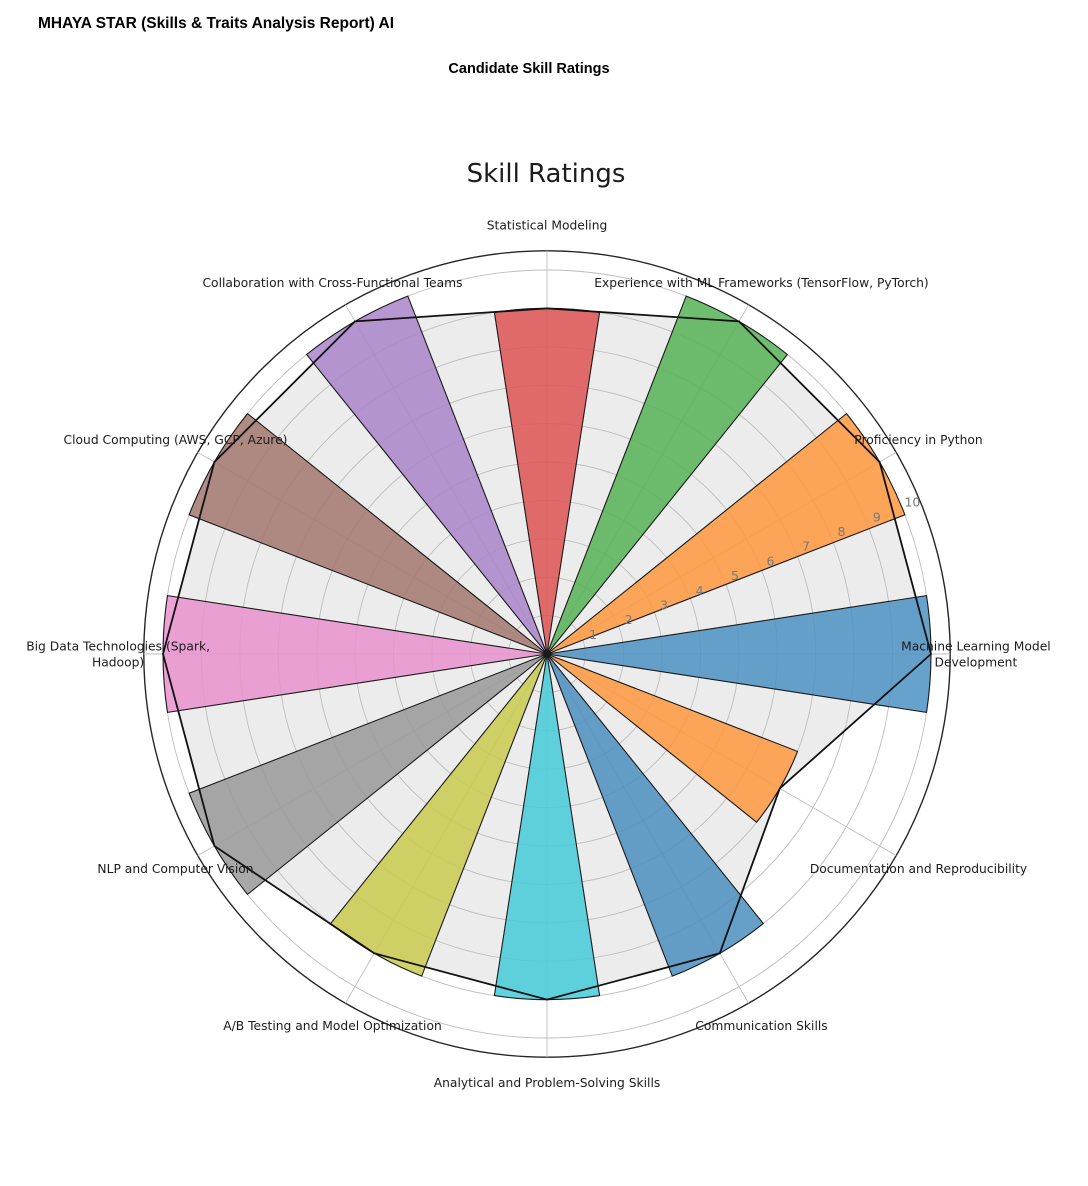  What do you see at coordinates (546, 174) in the screenshot?
I see `chart-title: Skill Ratings` at bounding box center [546, 174].